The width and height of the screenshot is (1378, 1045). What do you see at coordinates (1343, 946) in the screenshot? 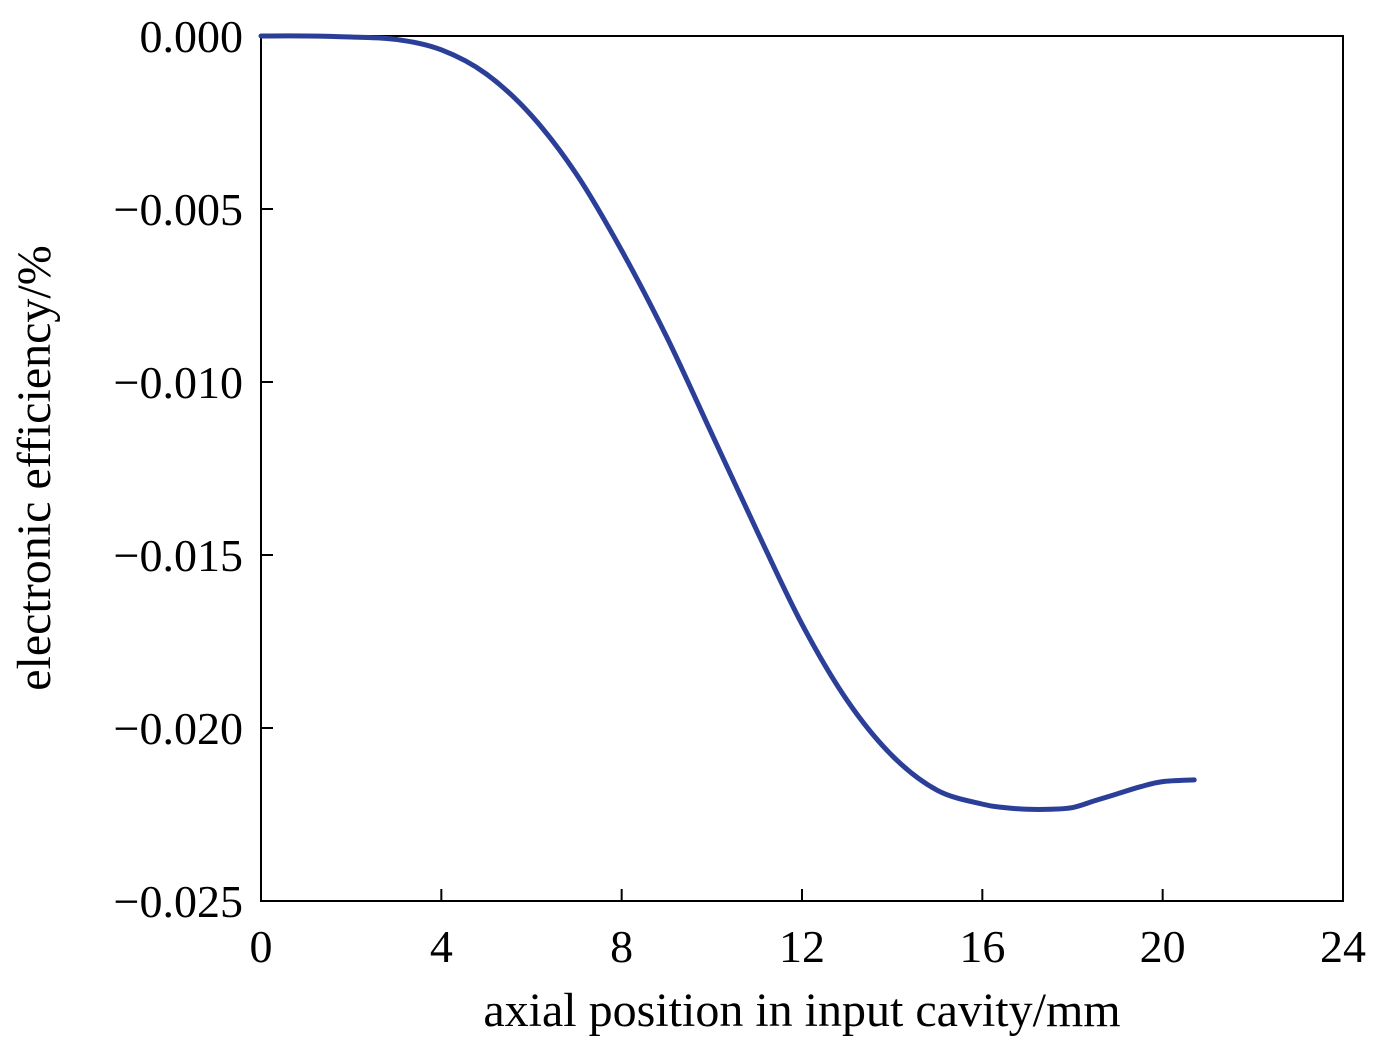
I see `x-tick-label: 24` at bounding box center [1343, 946].